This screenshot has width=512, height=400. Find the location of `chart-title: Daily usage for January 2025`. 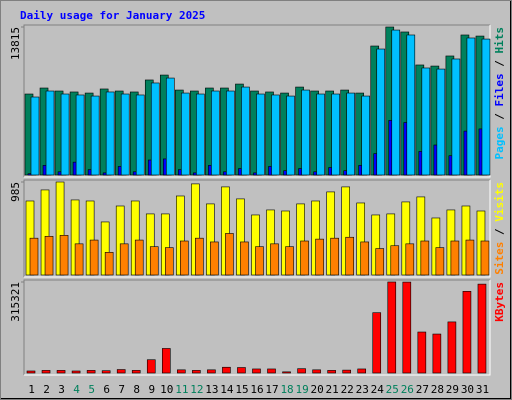

chart-title: Daily usage for January 2025 is located at coordinates (112, 15).